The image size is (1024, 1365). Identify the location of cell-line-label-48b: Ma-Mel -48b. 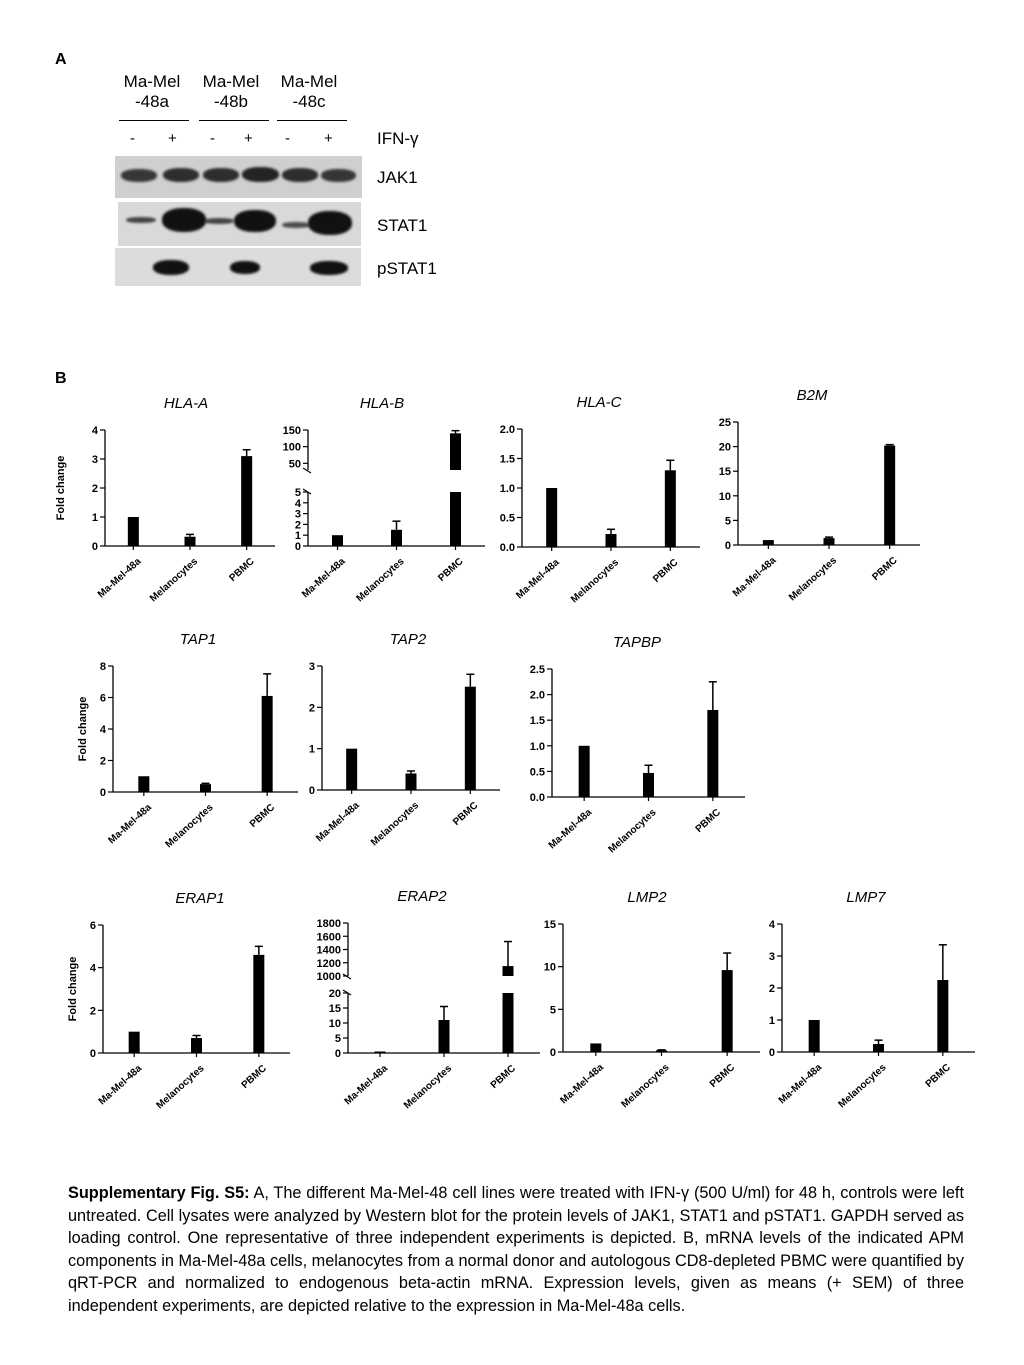
(231, 91).